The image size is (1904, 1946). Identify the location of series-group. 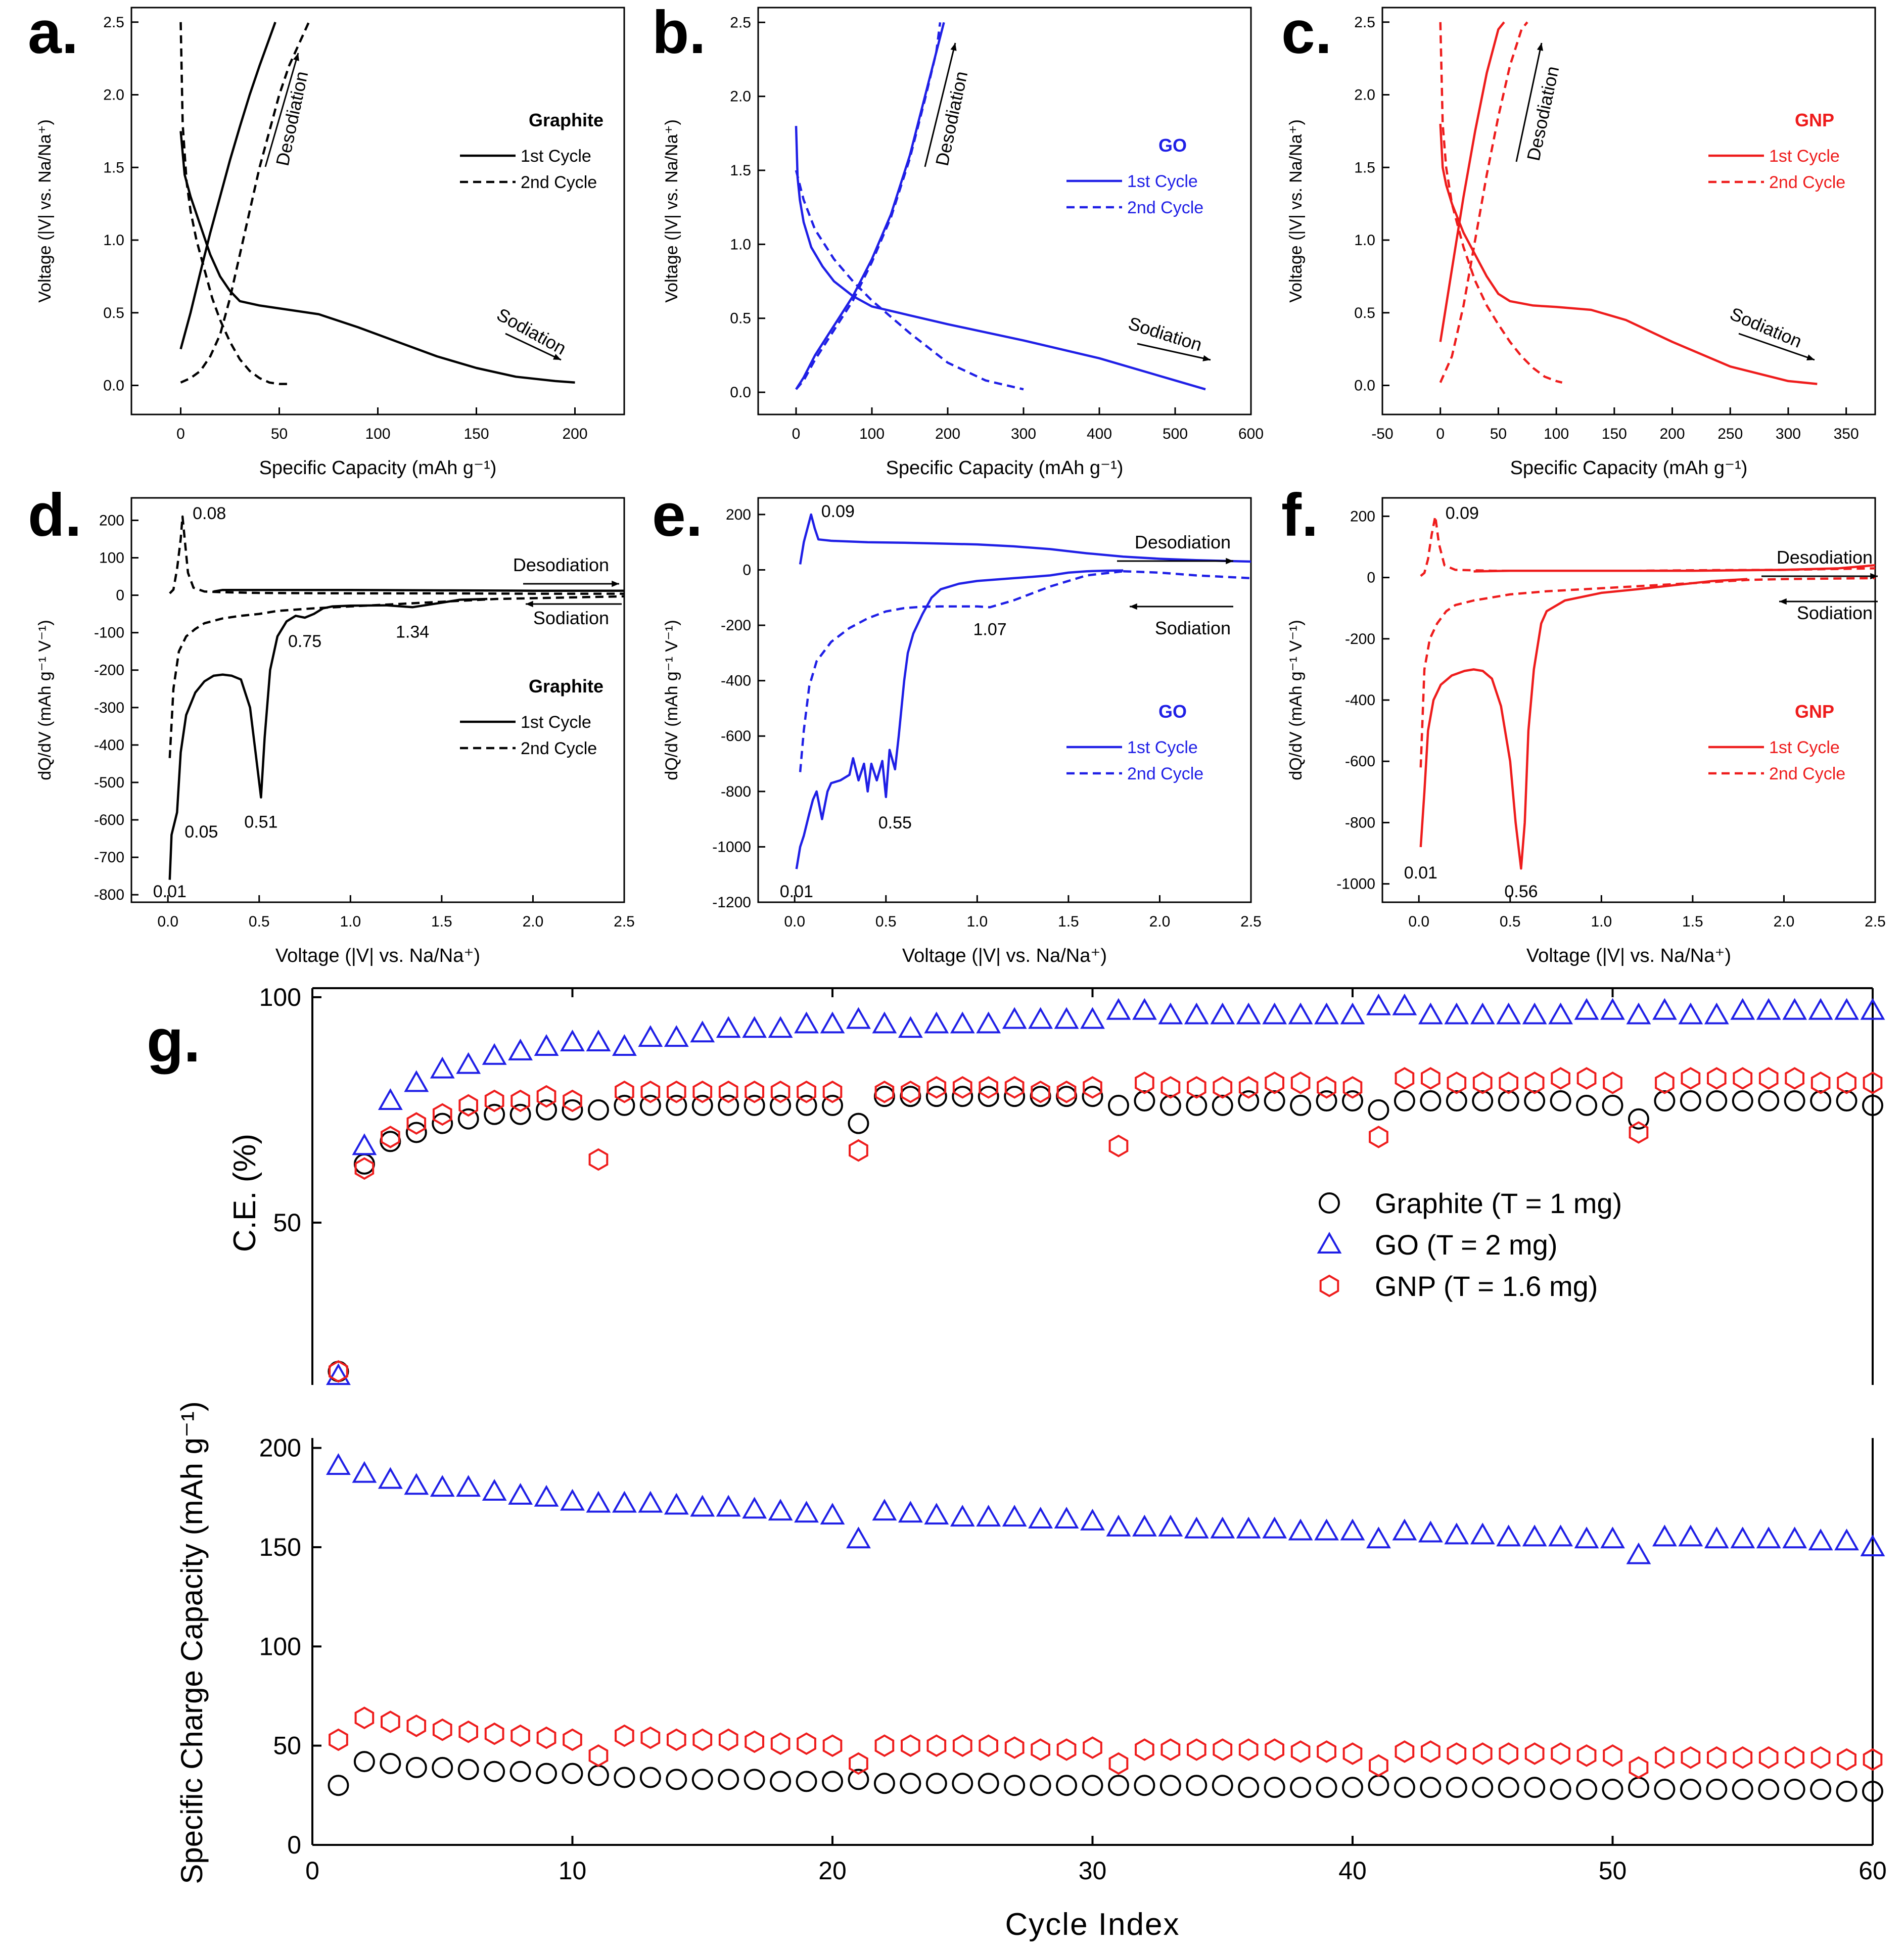
(377, 203).